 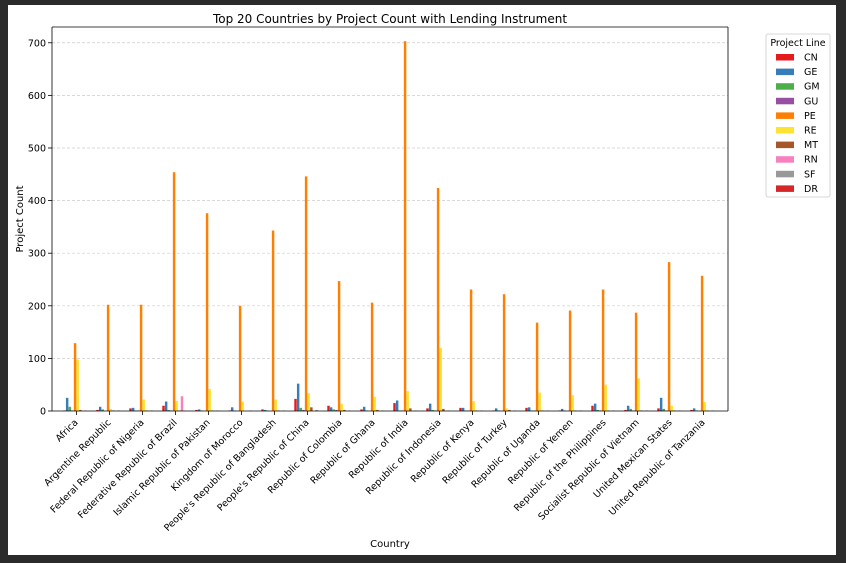 What do you see at coordinates (811, 145) in the screenshot?
I see `legend-label: MT` at bounding box center [811, 145].